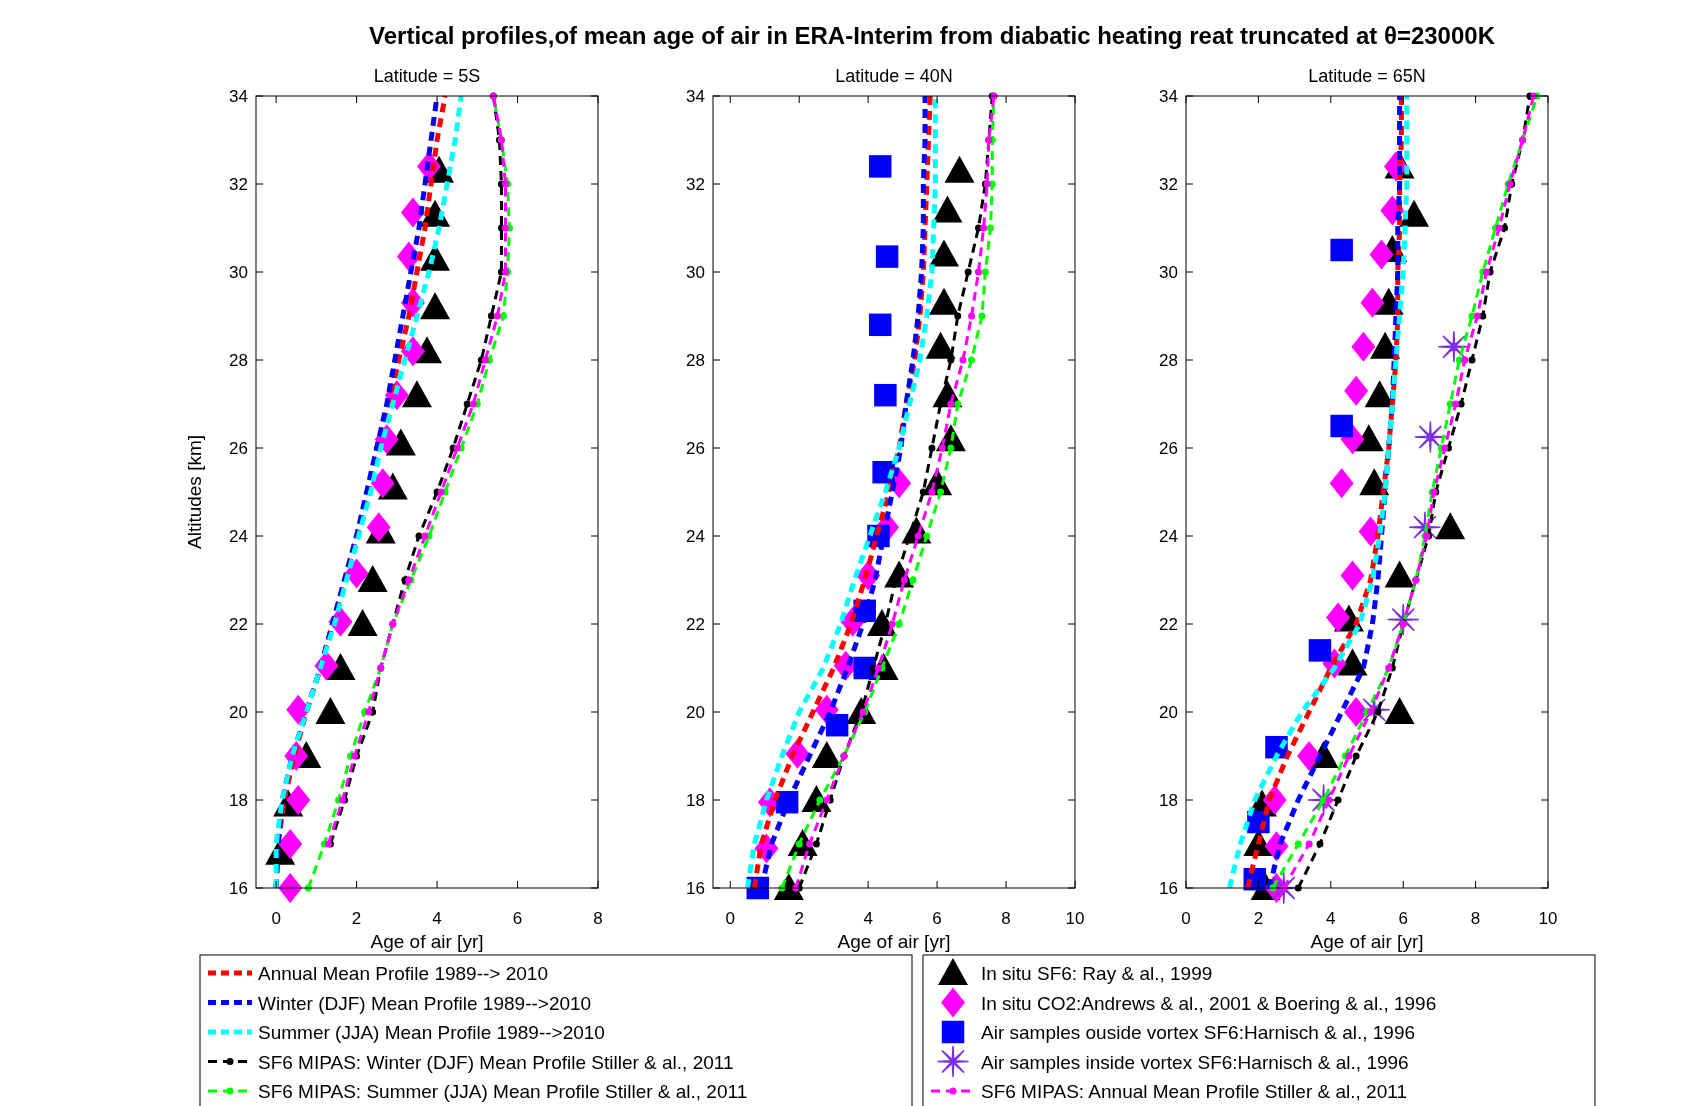 This screenshot has height=1106, width=1703. What do you see at coordinates (1195, 1062) in the screenshot?
I see `legend-label: Air samples inside vortex SF6:Harnisch & al., 1996` at bounding box center [1195, 1062].